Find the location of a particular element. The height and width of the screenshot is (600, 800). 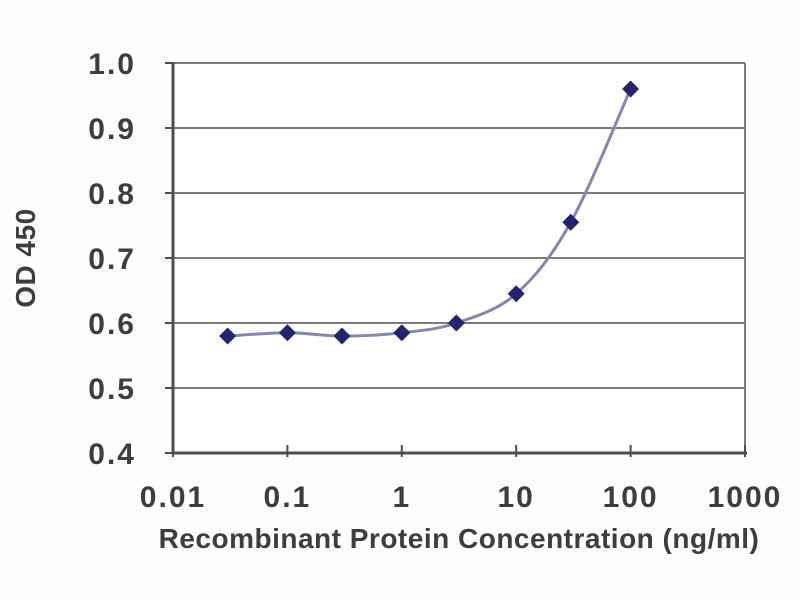

x-tick-label: 1 is located at coordinates (401, 497).